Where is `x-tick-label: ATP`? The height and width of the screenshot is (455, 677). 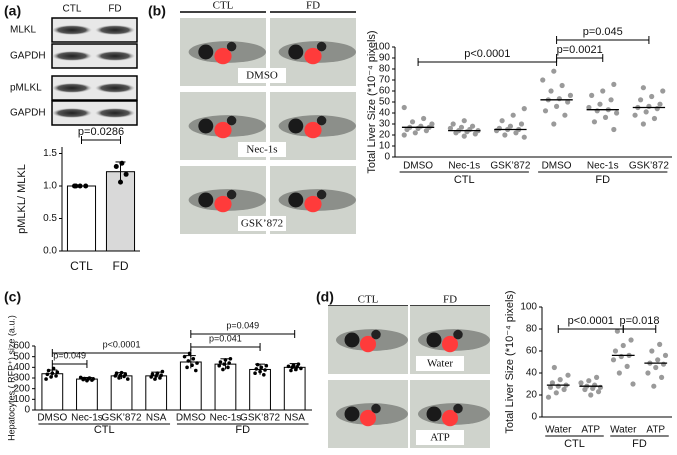
x-tick-label: ATP is located at coordinates (590, 430).